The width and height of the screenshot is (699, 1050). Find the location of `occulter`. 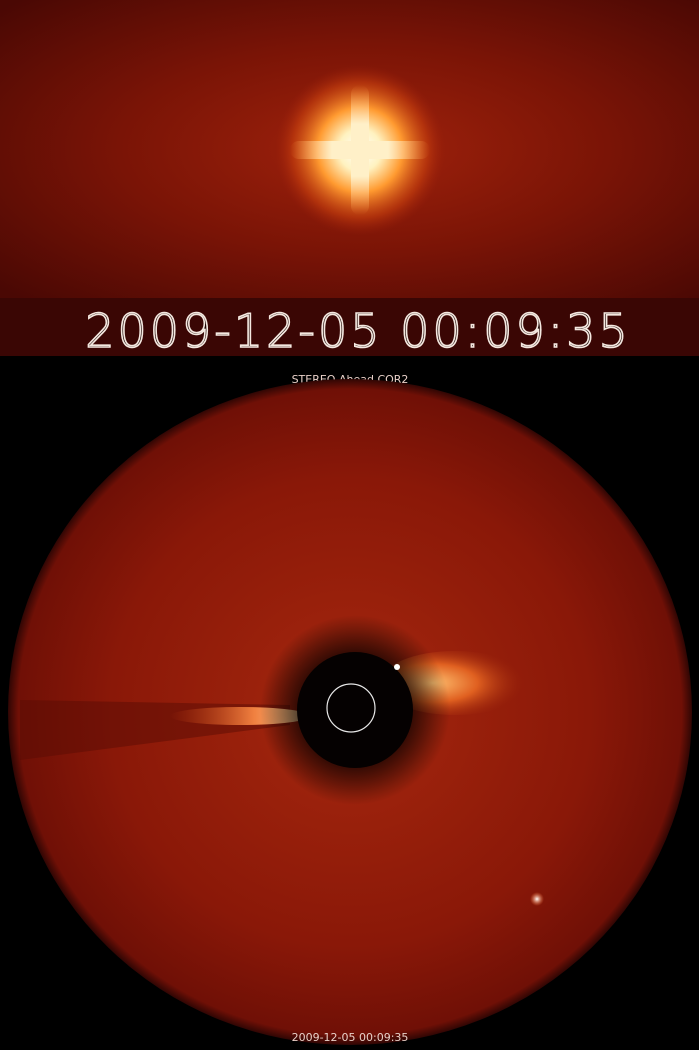

occulter is located at coordinates (355, 710).